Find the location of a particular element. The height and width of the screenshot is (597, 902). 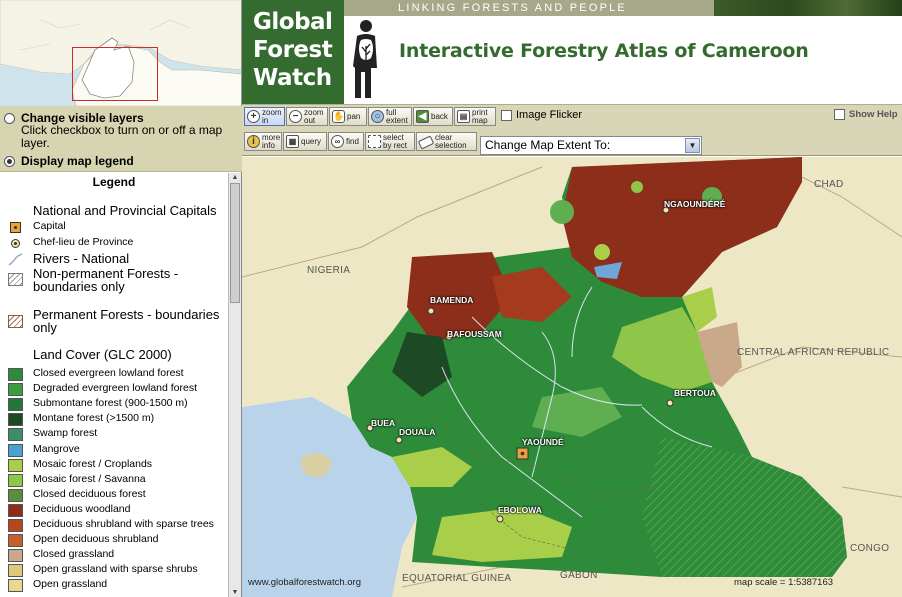

logo-line-1: Global is located at coordinates (293, 22).